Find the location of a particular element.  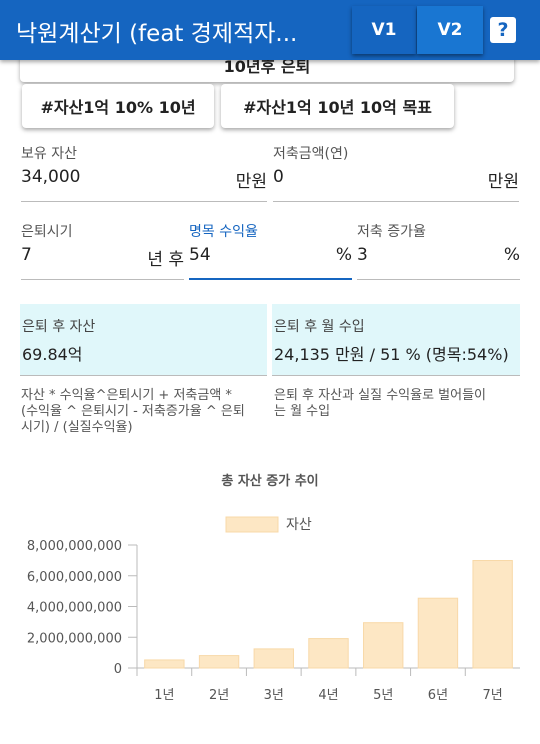

savings-field: 저축금액(연) 0 만원 is located at coordinates (396, 173).